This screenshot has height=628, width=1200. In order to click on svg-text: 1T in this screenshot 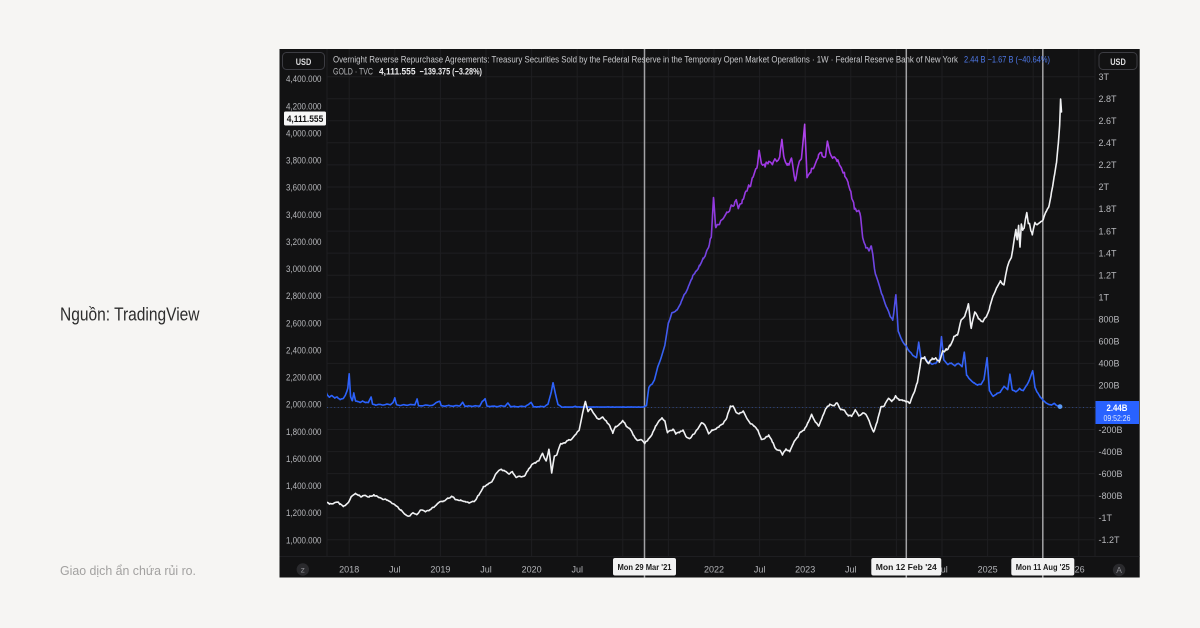, I will do `click(1104, 297)`.